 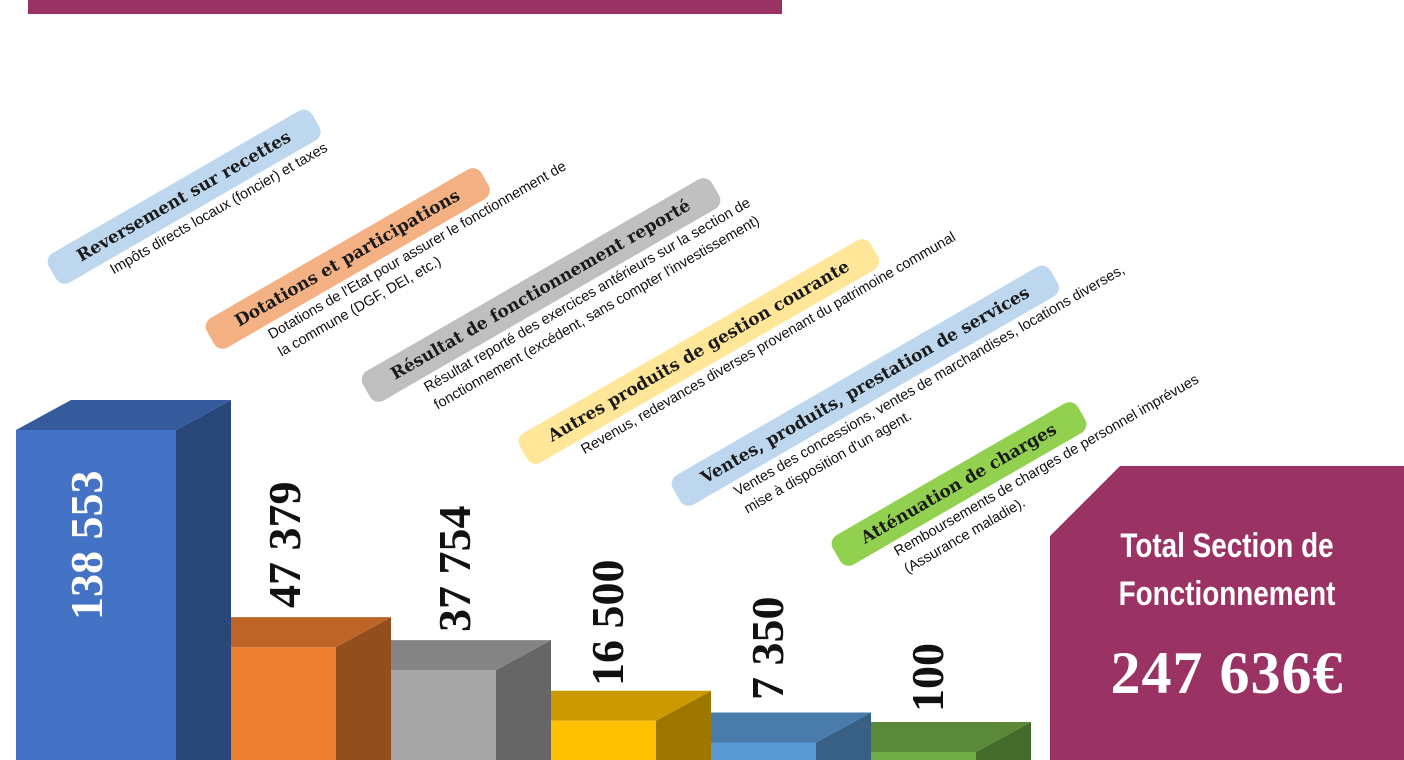 What do you see at coordinates (927, 677) in the screenshot?
I see `value-label-6: 100` at bounding box center [927, 677].